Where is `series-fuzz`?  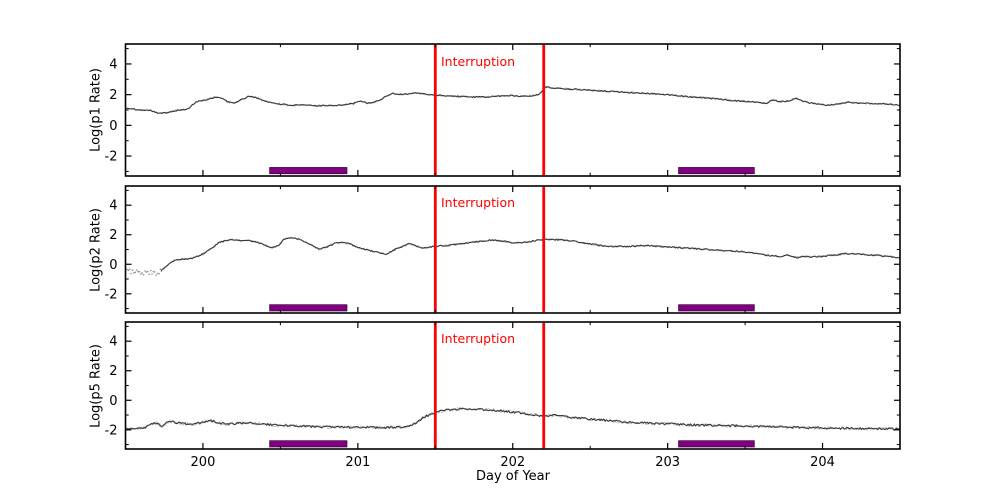
series-fuzz is located at coordinates (512, 100).